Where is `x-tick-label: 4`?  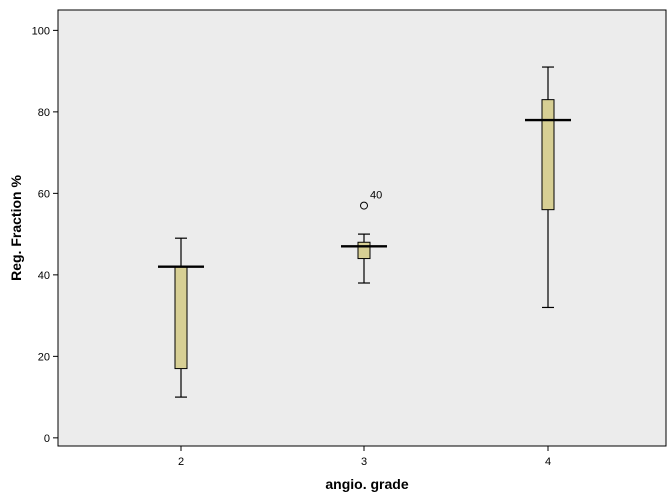 x-tick-label: 4 is located at coordinates (548, 462).